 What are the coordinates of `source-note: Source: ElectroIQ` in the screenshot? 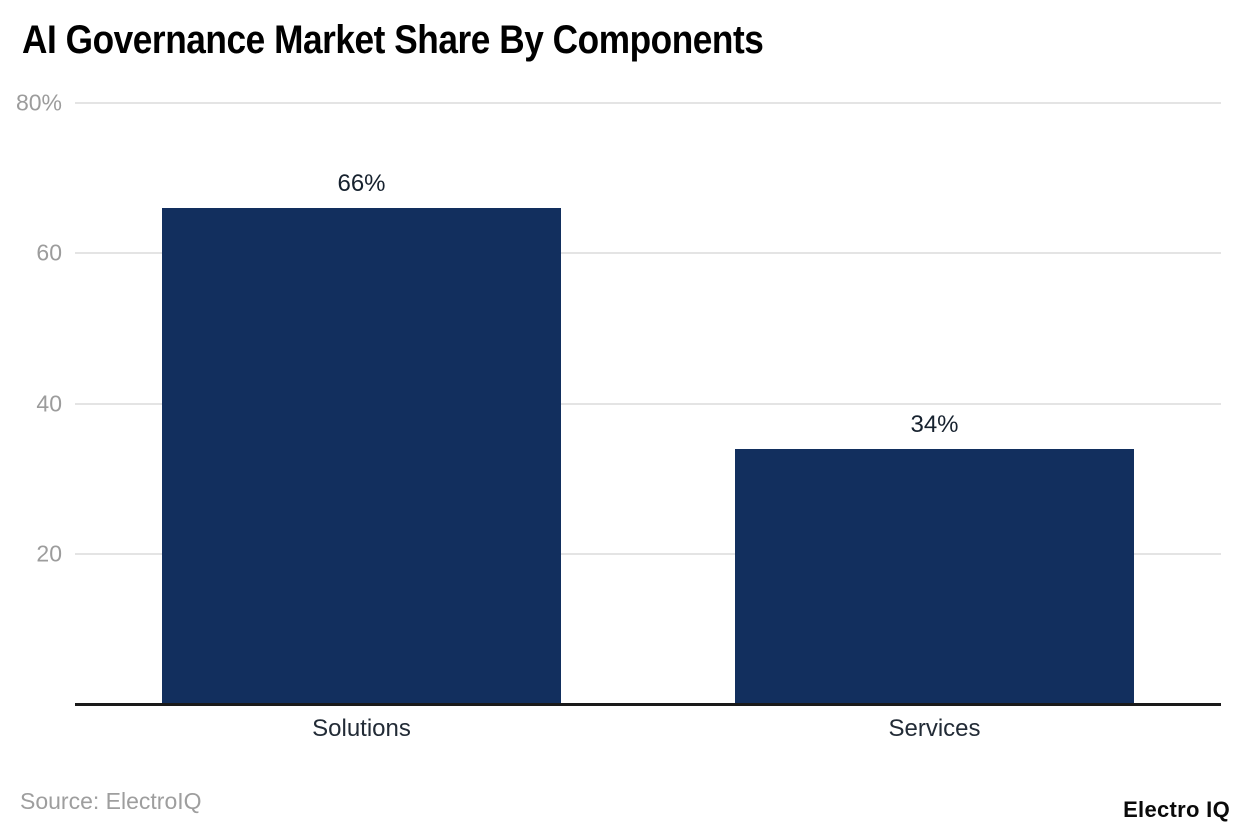 It's located at (111, 801).